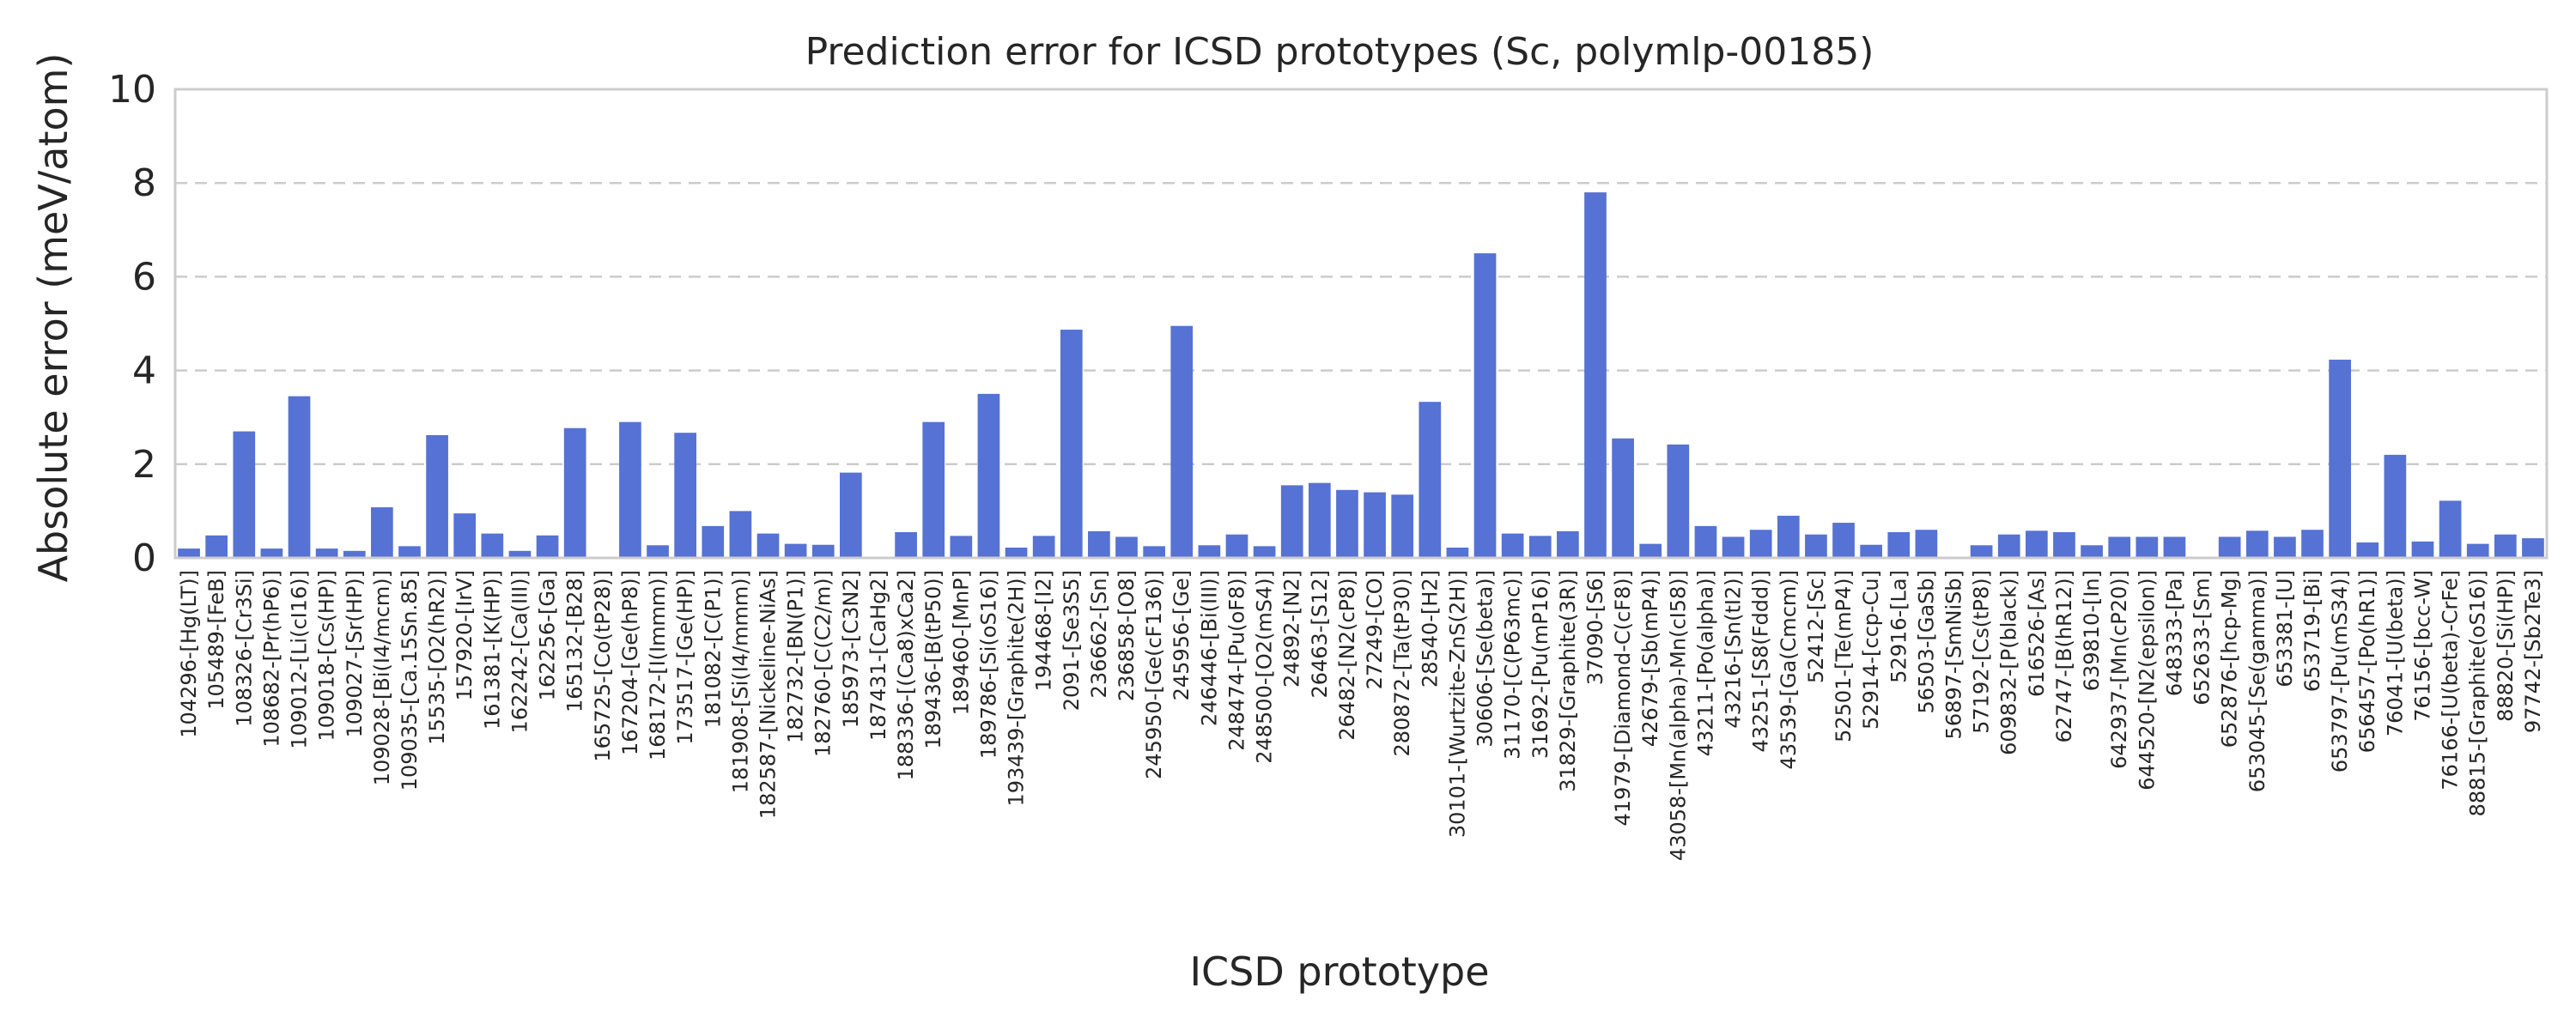  What do you see at coordinates (1982, 652) in the screenshot?
I see `x-tick-label: 57192-[Cs(tP8)]` at bounding box center [1982, 652].